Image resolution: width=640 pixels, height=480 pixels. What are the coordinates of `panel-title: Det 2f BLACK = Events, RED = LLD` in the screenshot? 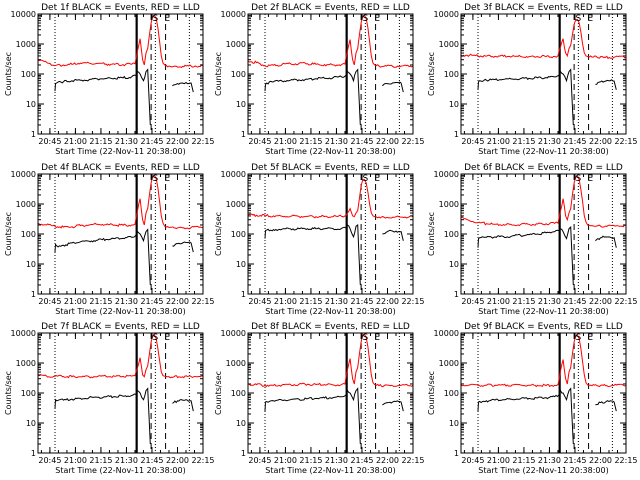 It's located at (330, 8).